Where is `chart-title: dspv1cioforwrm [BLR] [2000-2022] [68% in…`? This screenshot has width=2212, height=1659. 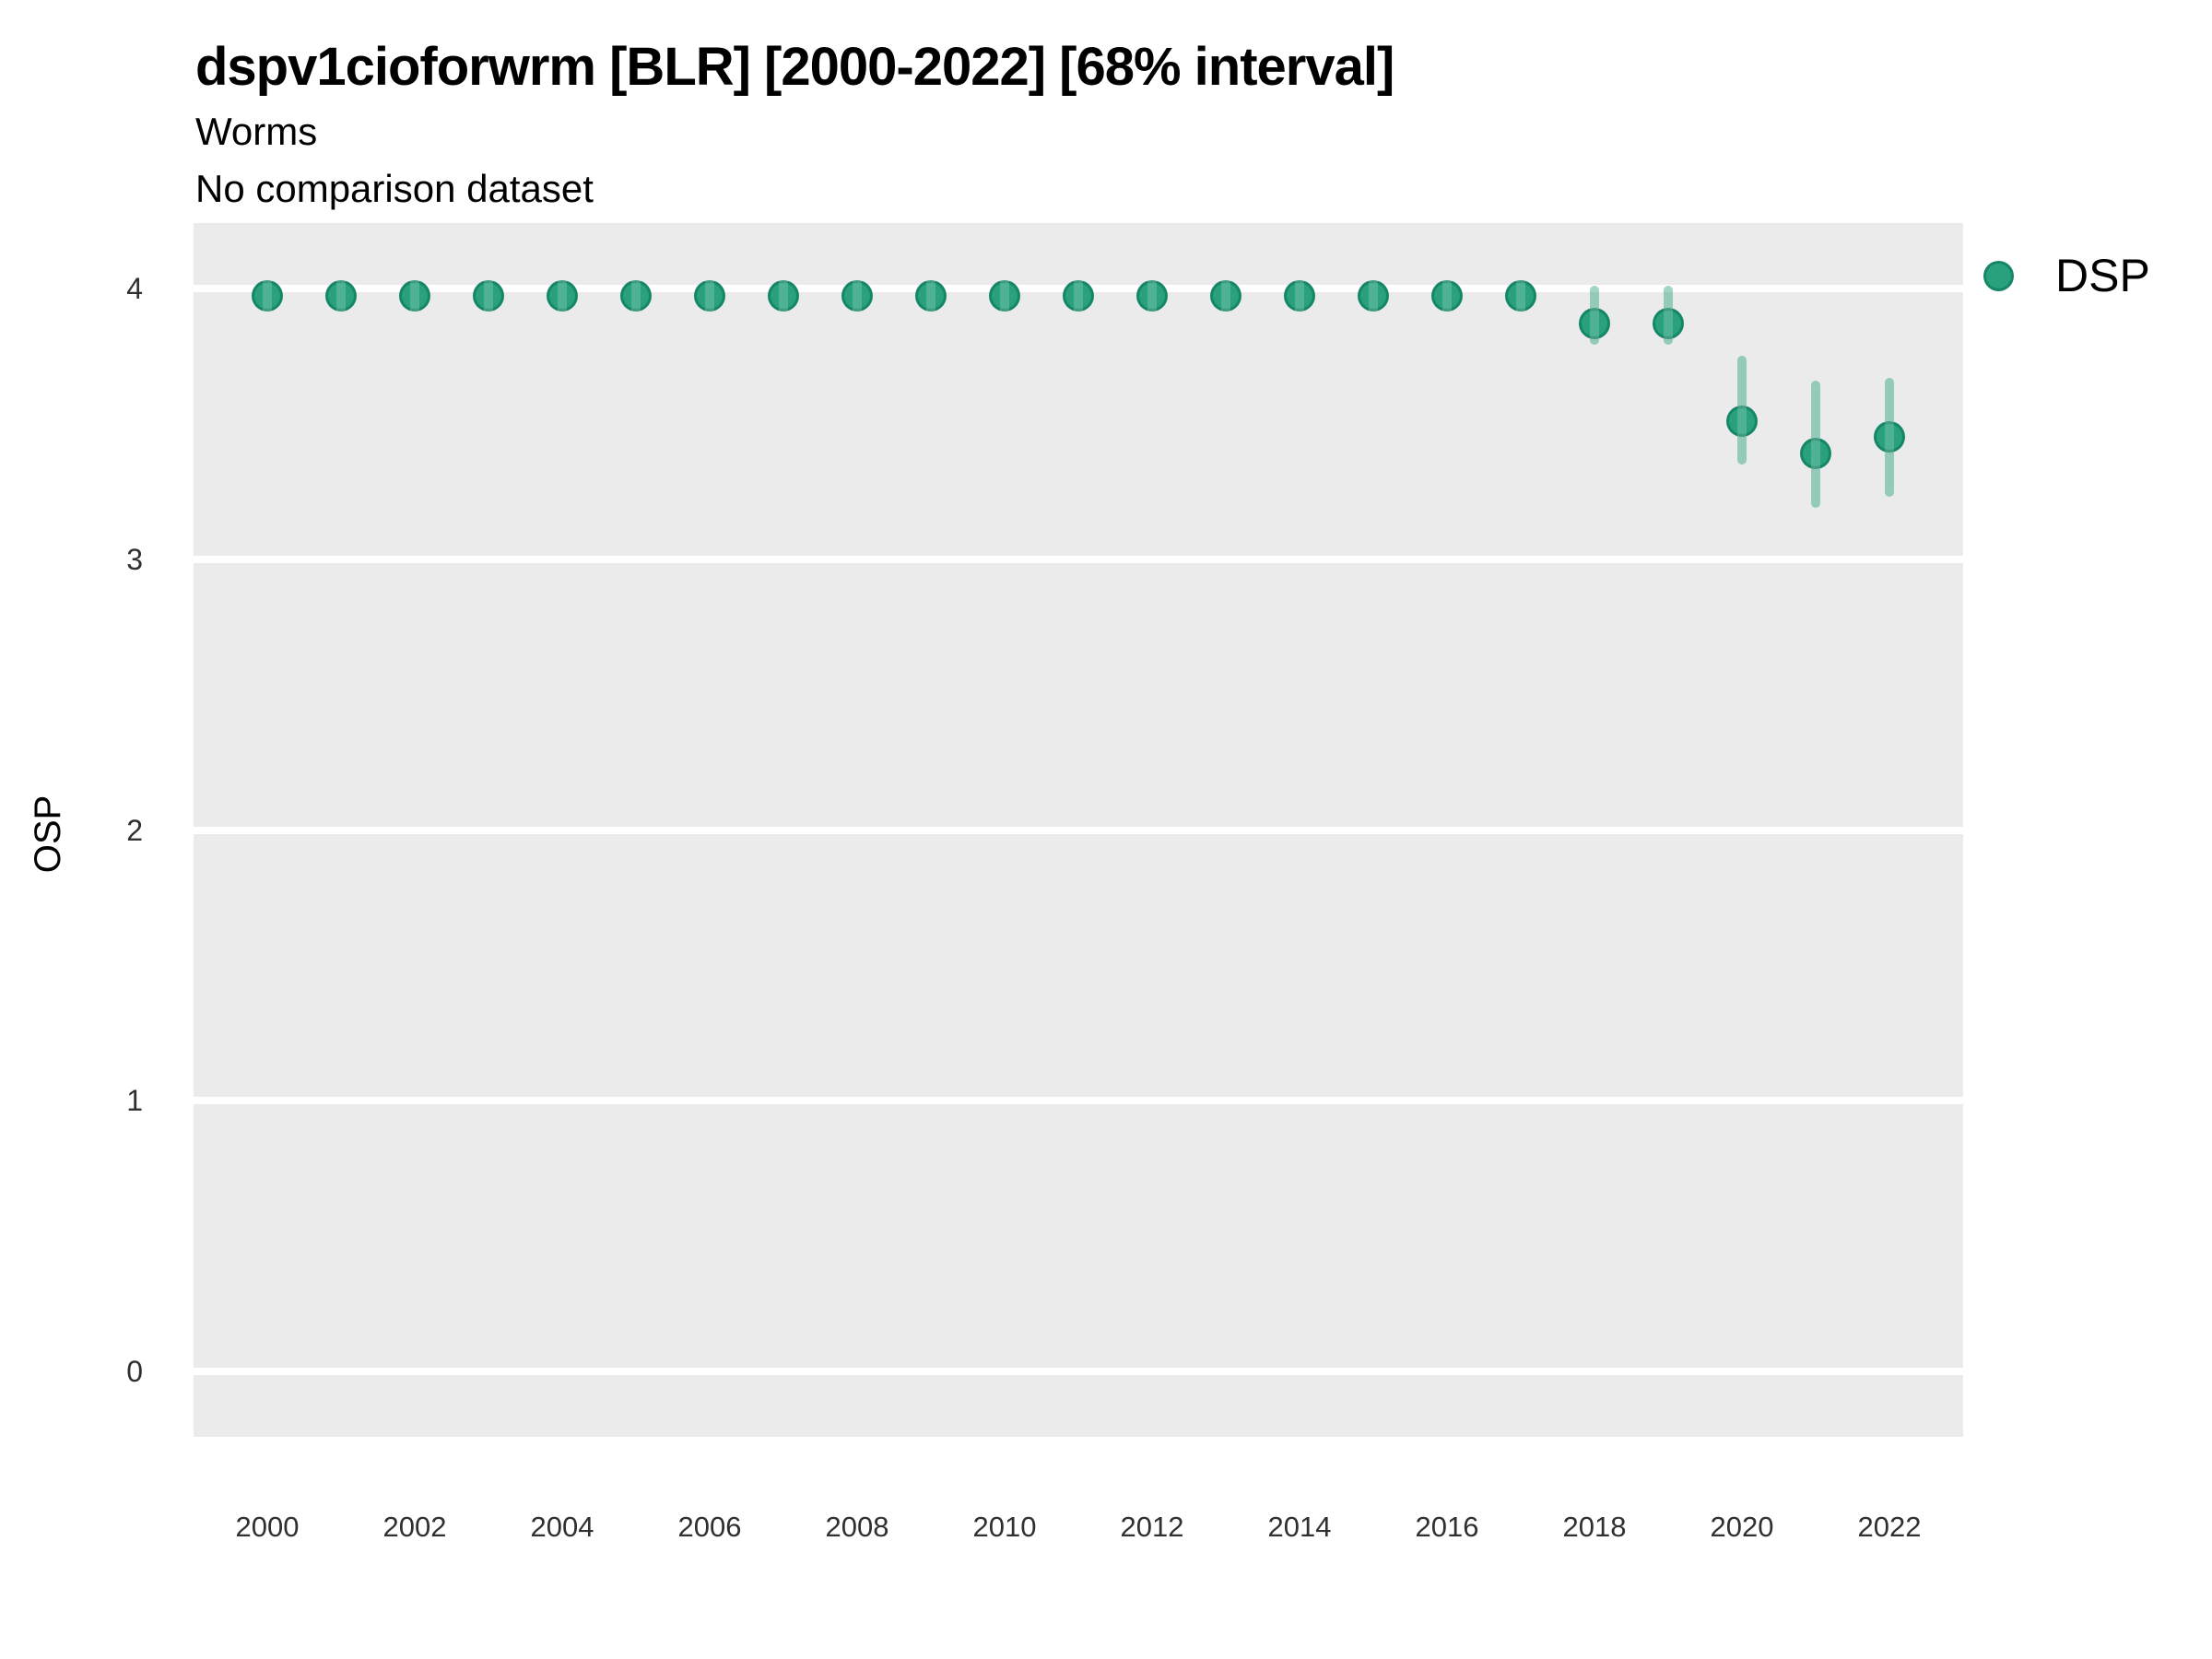 chart-title: dspv1cioforwrm [BLR] [2000-2022] [68% in… is located at coordinates (794, 67).